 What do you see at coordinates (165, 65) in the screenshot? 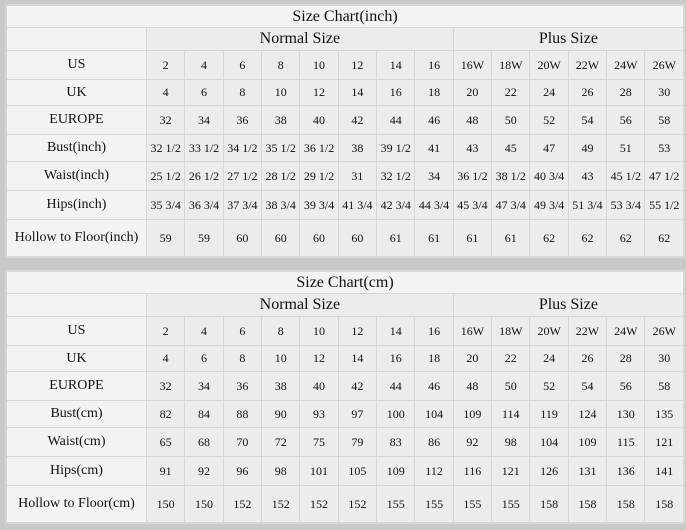
I see `size-cell: 2` at bounding box center [165, 65].